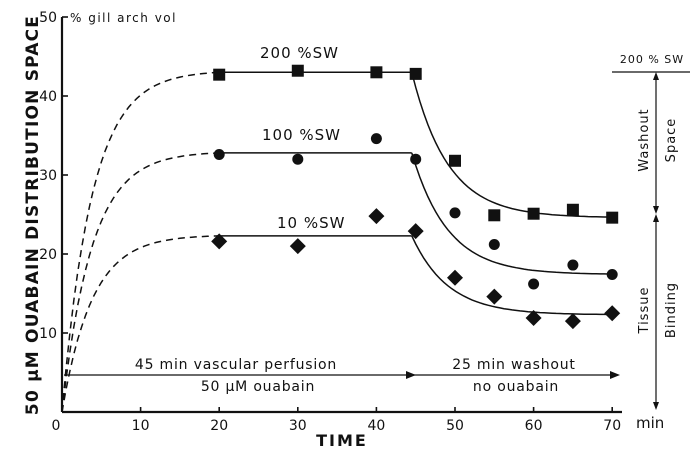 The height and width of the screenshot is (453, 696). What do you see at coordinates (671, 310) in the screenshot?
I see `tissue-binding-label-2: Binding` at bounding box center [671, 310].